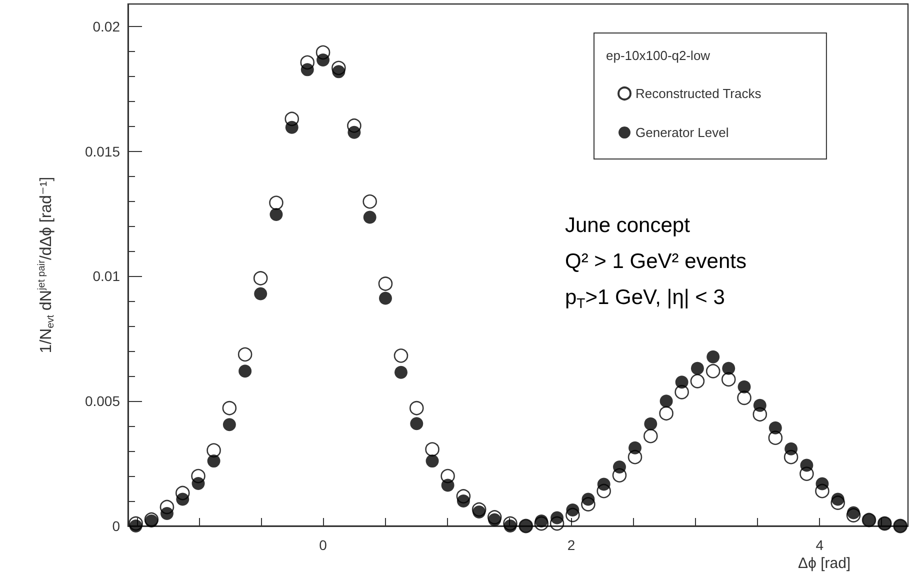 The height and width of the screenshot is (587, 914). Describe the element at coordinates (682, 132) in the screenshot. I see `legend-label: Generator Level` at that location.